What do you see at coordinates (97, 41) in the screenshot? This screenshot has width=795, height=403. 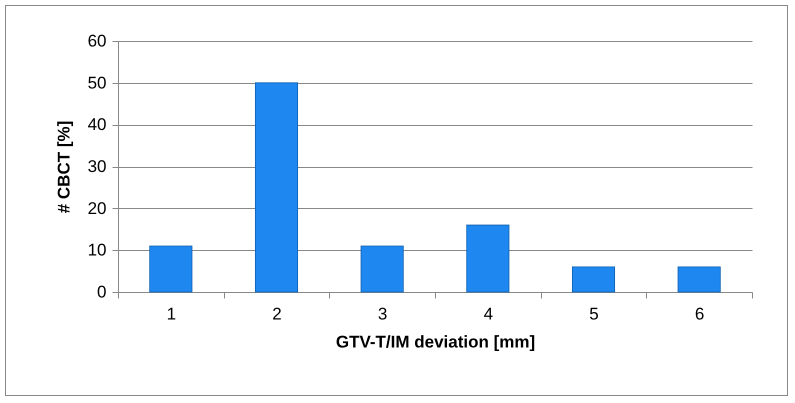 I see `y-tick-label: 60` at bounding box center [97, 41].